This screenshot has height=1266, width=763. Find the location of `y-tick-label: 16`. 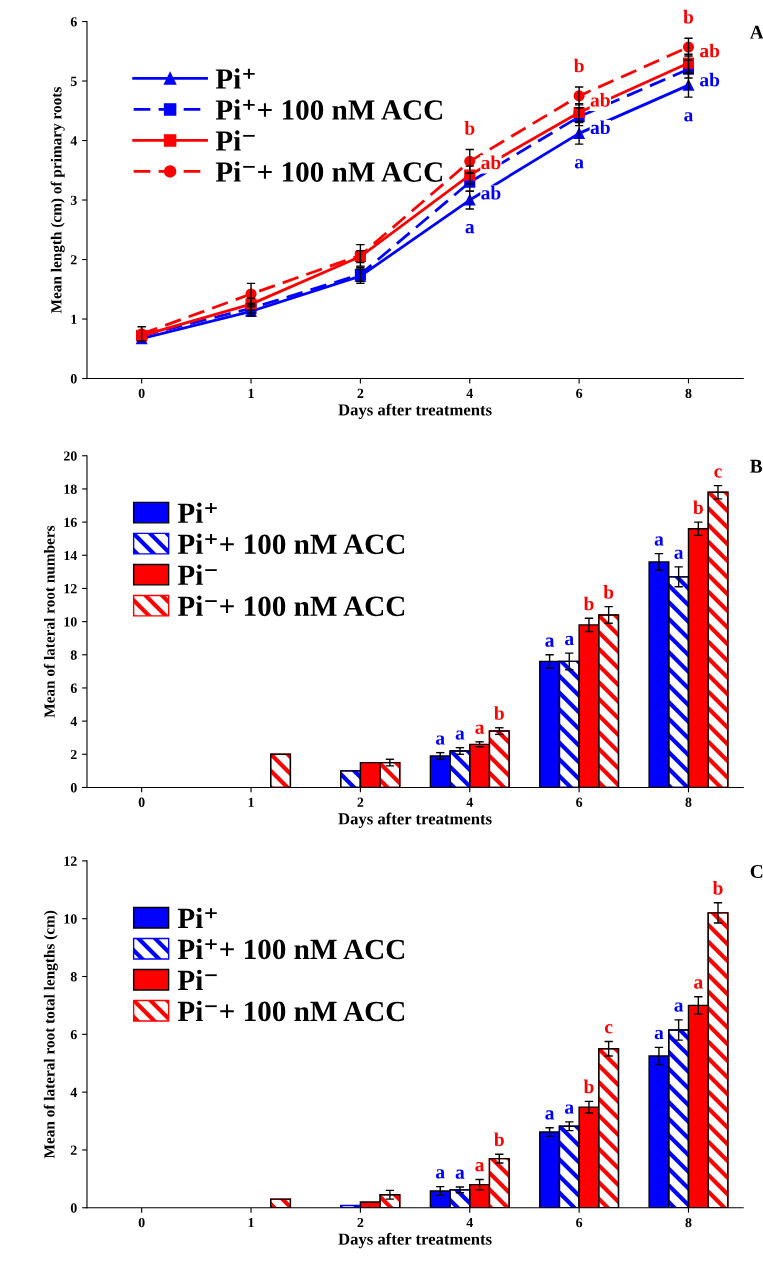

y-tick-label: 16 is located at coordinates (70, 522).